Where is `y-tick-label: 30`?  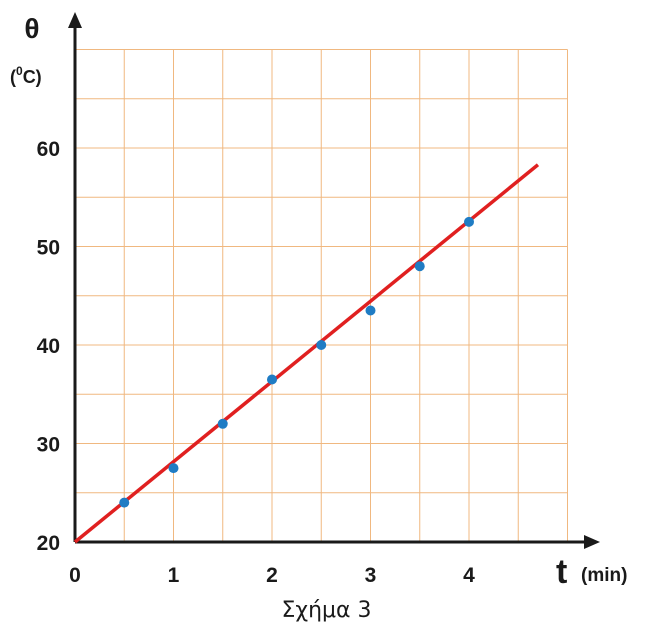
y-tick-label: 30 is located at coordinates (48, 445).